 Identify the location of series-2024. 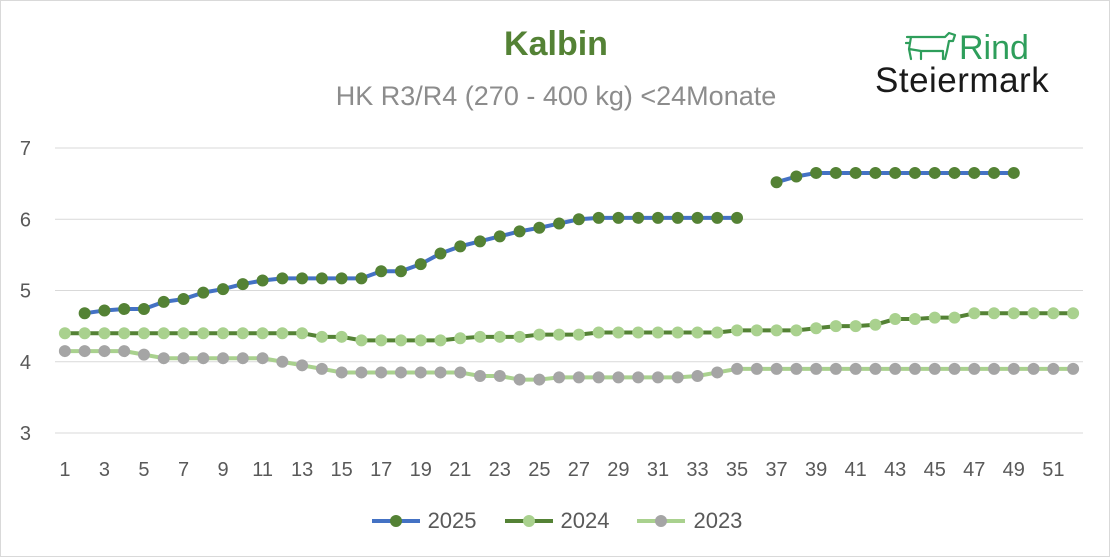
(569, 327).